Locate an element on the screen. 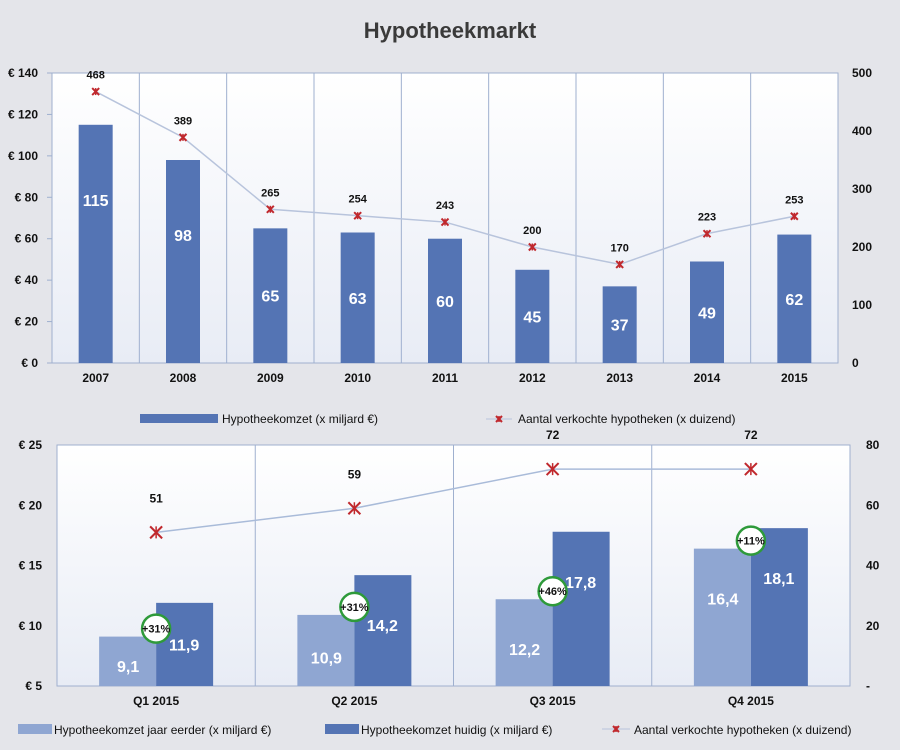 The height and width of the screenshot is (750, 900). legend-label-previous: Hypotheekomzet jaar eerder (x miljard €) is located at coordinates (162, 730).